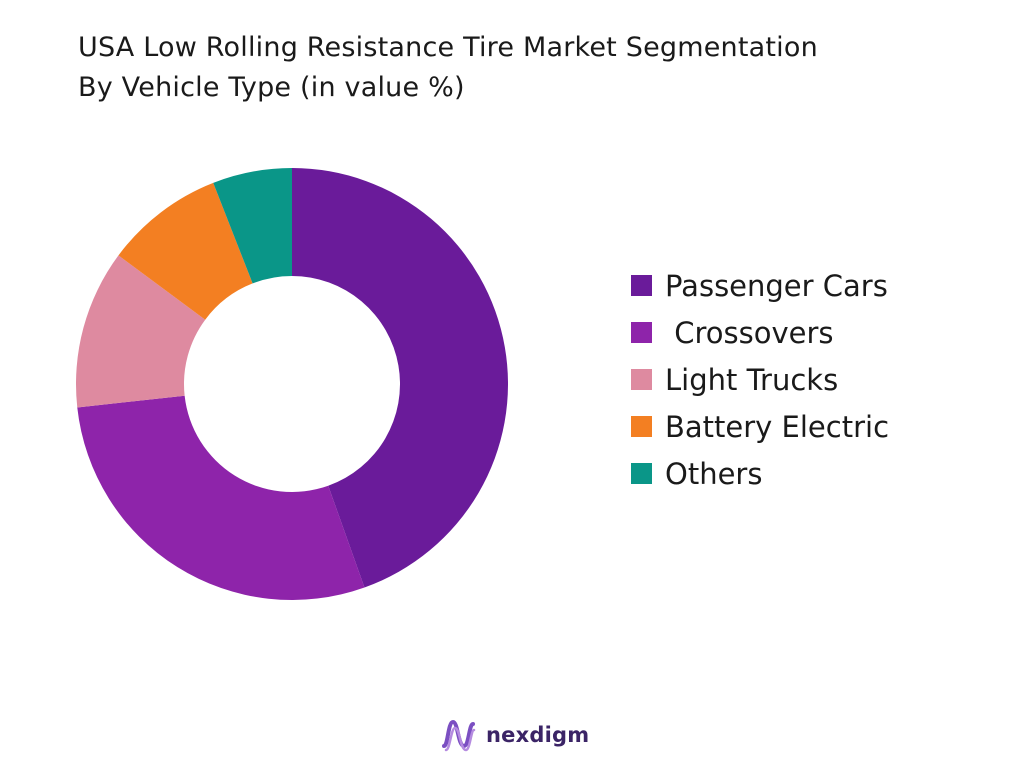  Describe the element at coordinates (538, 735) in the screenshot. I see `brand-name: nexdigm` at that location.